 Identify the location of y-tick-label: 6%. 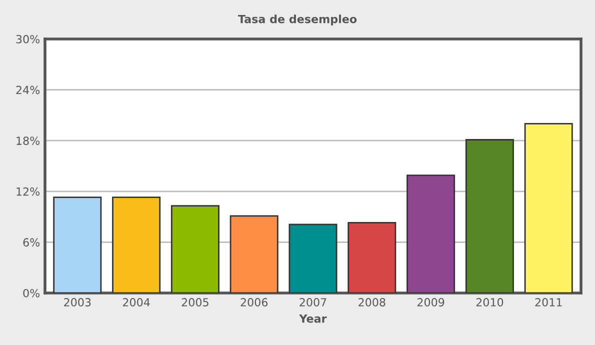
(31, 242).